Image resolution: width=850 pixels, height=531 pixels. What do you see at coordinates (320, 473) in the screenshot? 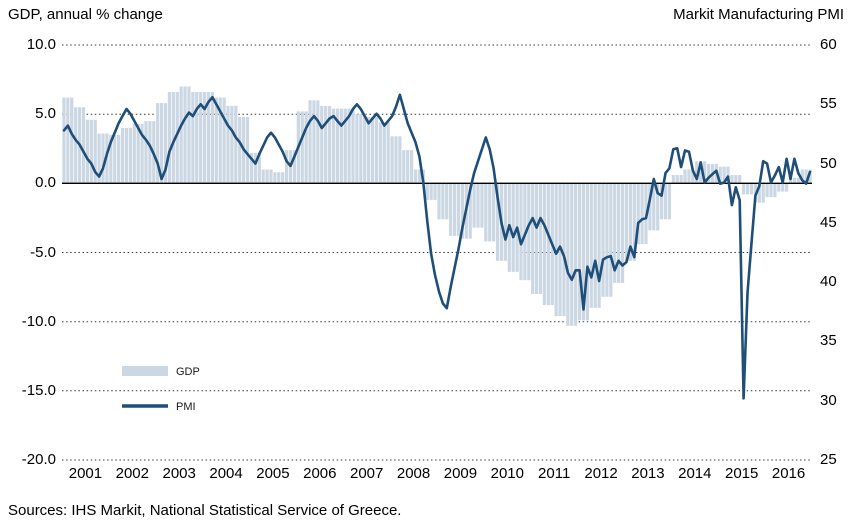
I see `x-axis-year-label: 2006` at bounding box center [320, 473].